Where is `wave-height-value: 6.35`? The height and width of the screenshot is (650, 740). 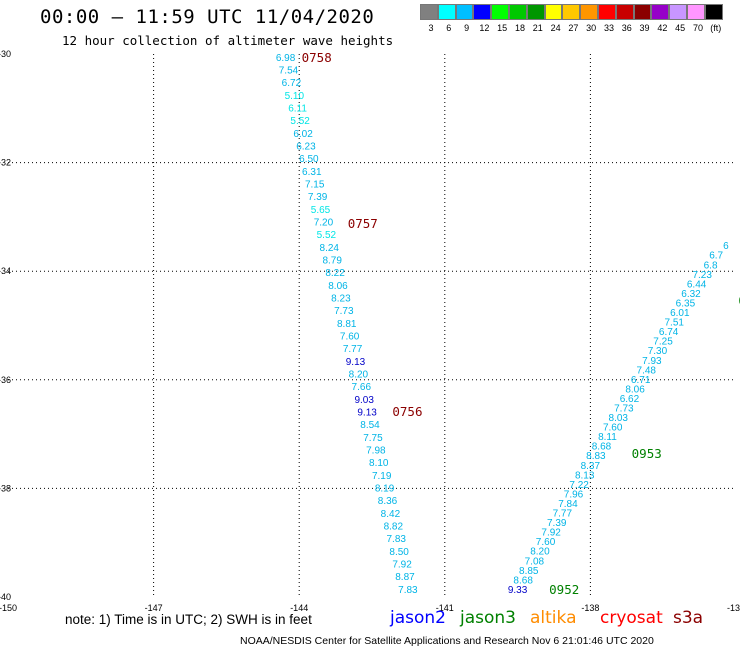
wave-height-value: 6.35 is located at coordinates (686, 303).